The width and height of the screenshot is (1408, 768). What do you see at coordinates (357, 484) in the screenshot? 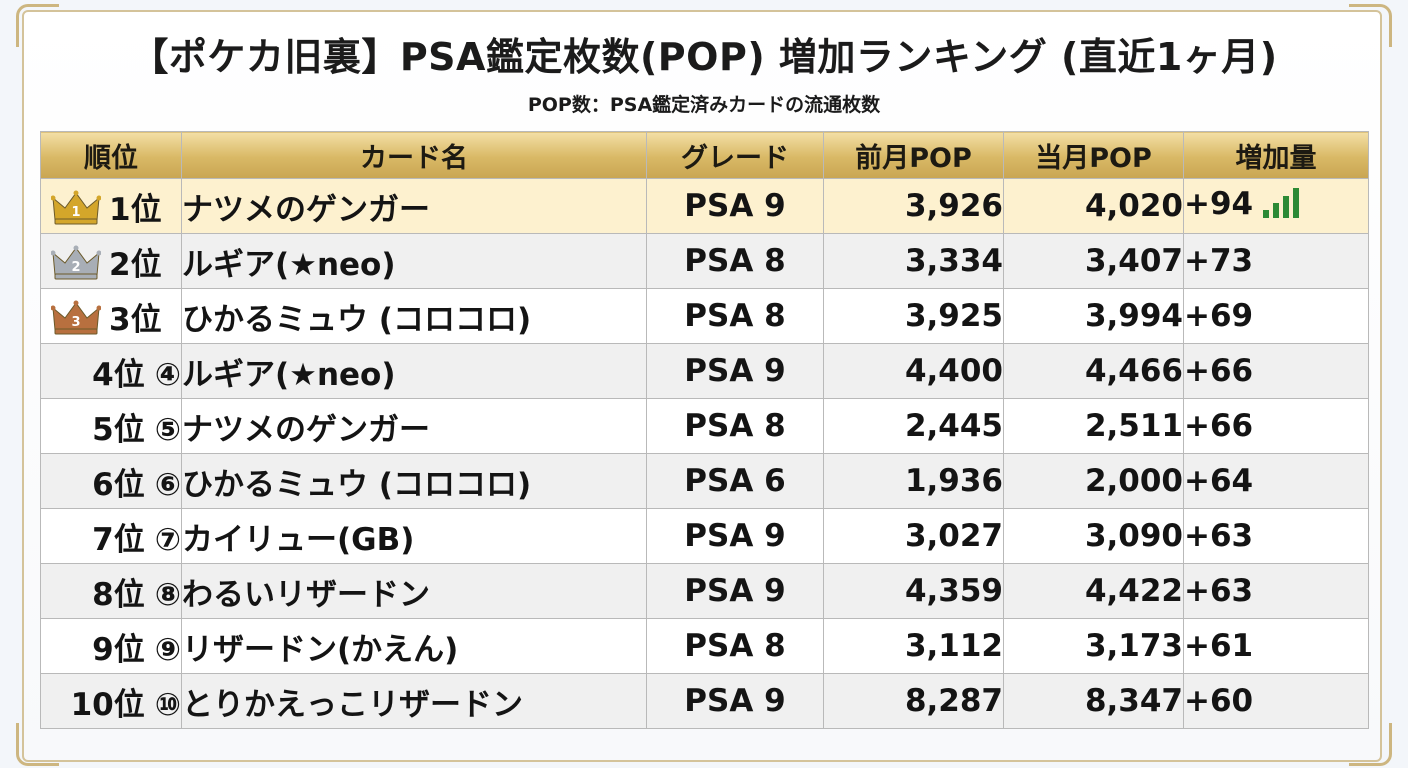
I see `card-name: ひかるミュウ (コロコロ)` at bounding box center [357, 484].